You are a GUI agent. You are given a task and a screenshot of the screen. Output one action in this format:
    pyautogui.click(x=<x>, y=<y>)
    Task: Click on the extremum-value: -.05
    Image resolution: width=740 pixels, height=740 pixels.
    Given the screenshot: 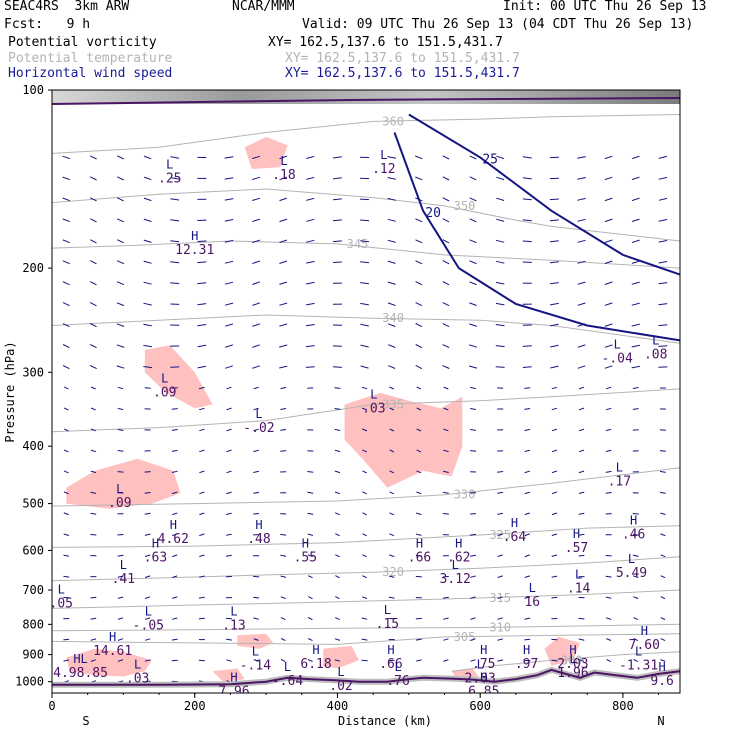 What is the action you would take?
    pyautogui.click(x=148, y=625)
    